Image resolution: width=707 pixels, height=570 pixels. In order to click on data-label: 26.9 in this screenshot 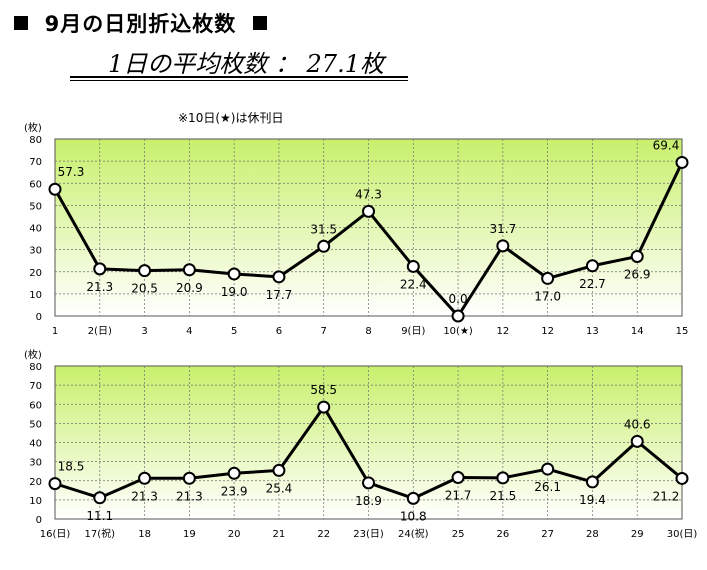, I will do `click(637, 274)`.